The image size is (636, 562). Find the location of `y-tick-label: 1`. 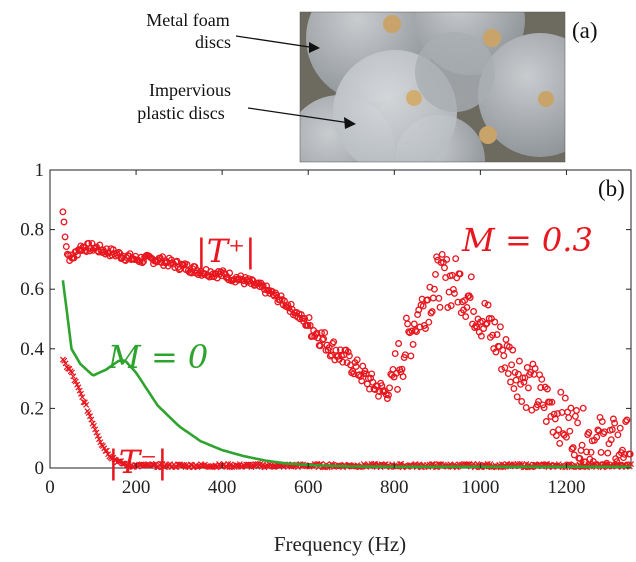

y-tick-label: 1 is located at coordinates (40, 170).